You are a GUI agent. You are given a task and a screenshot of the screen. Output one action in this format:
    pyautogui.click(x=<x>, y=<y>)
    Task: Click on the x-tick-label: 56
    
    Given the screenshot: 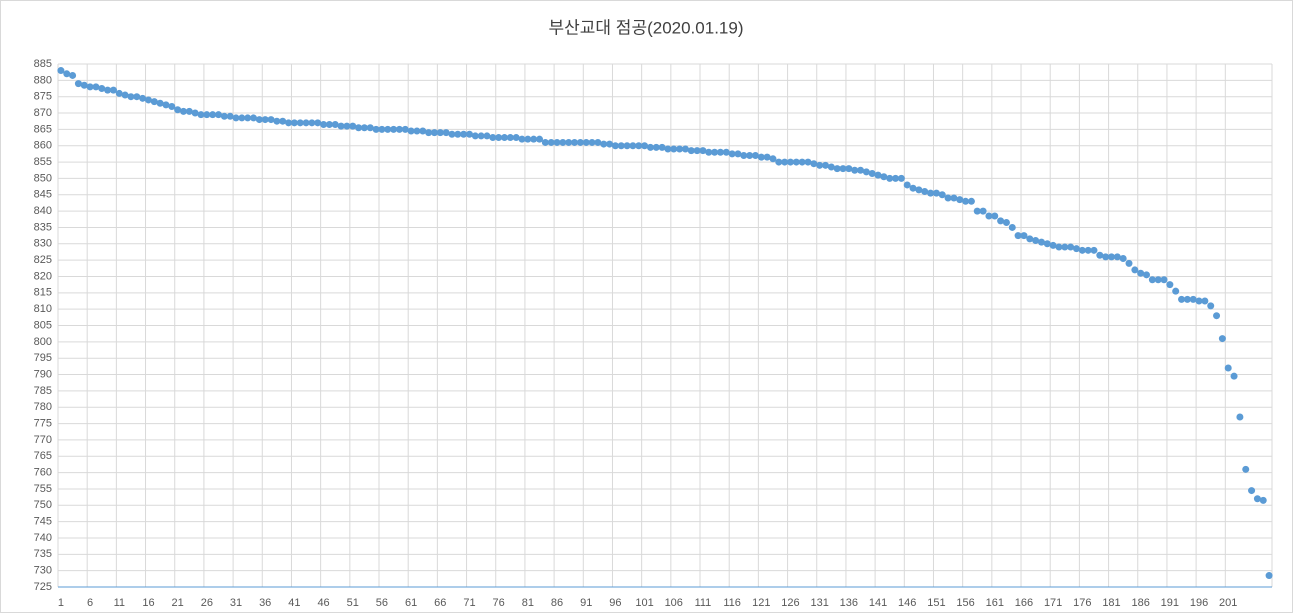 What is the action you would take?
    pyautogui.click(x=382, y=603)
    